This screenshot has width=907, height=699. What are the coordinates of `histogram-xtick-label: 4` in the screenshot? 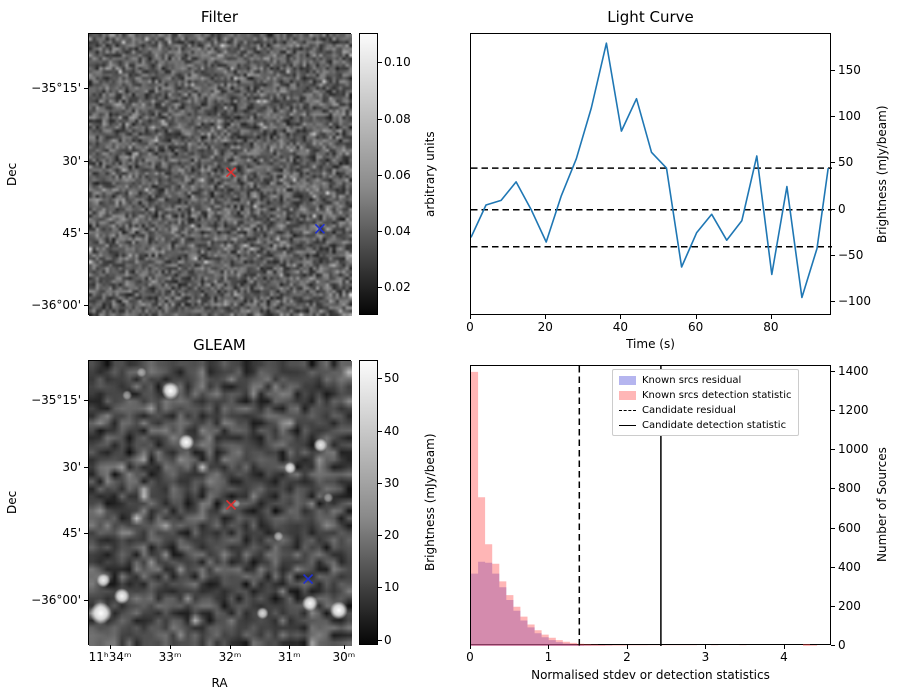 It's located at (784, 657).